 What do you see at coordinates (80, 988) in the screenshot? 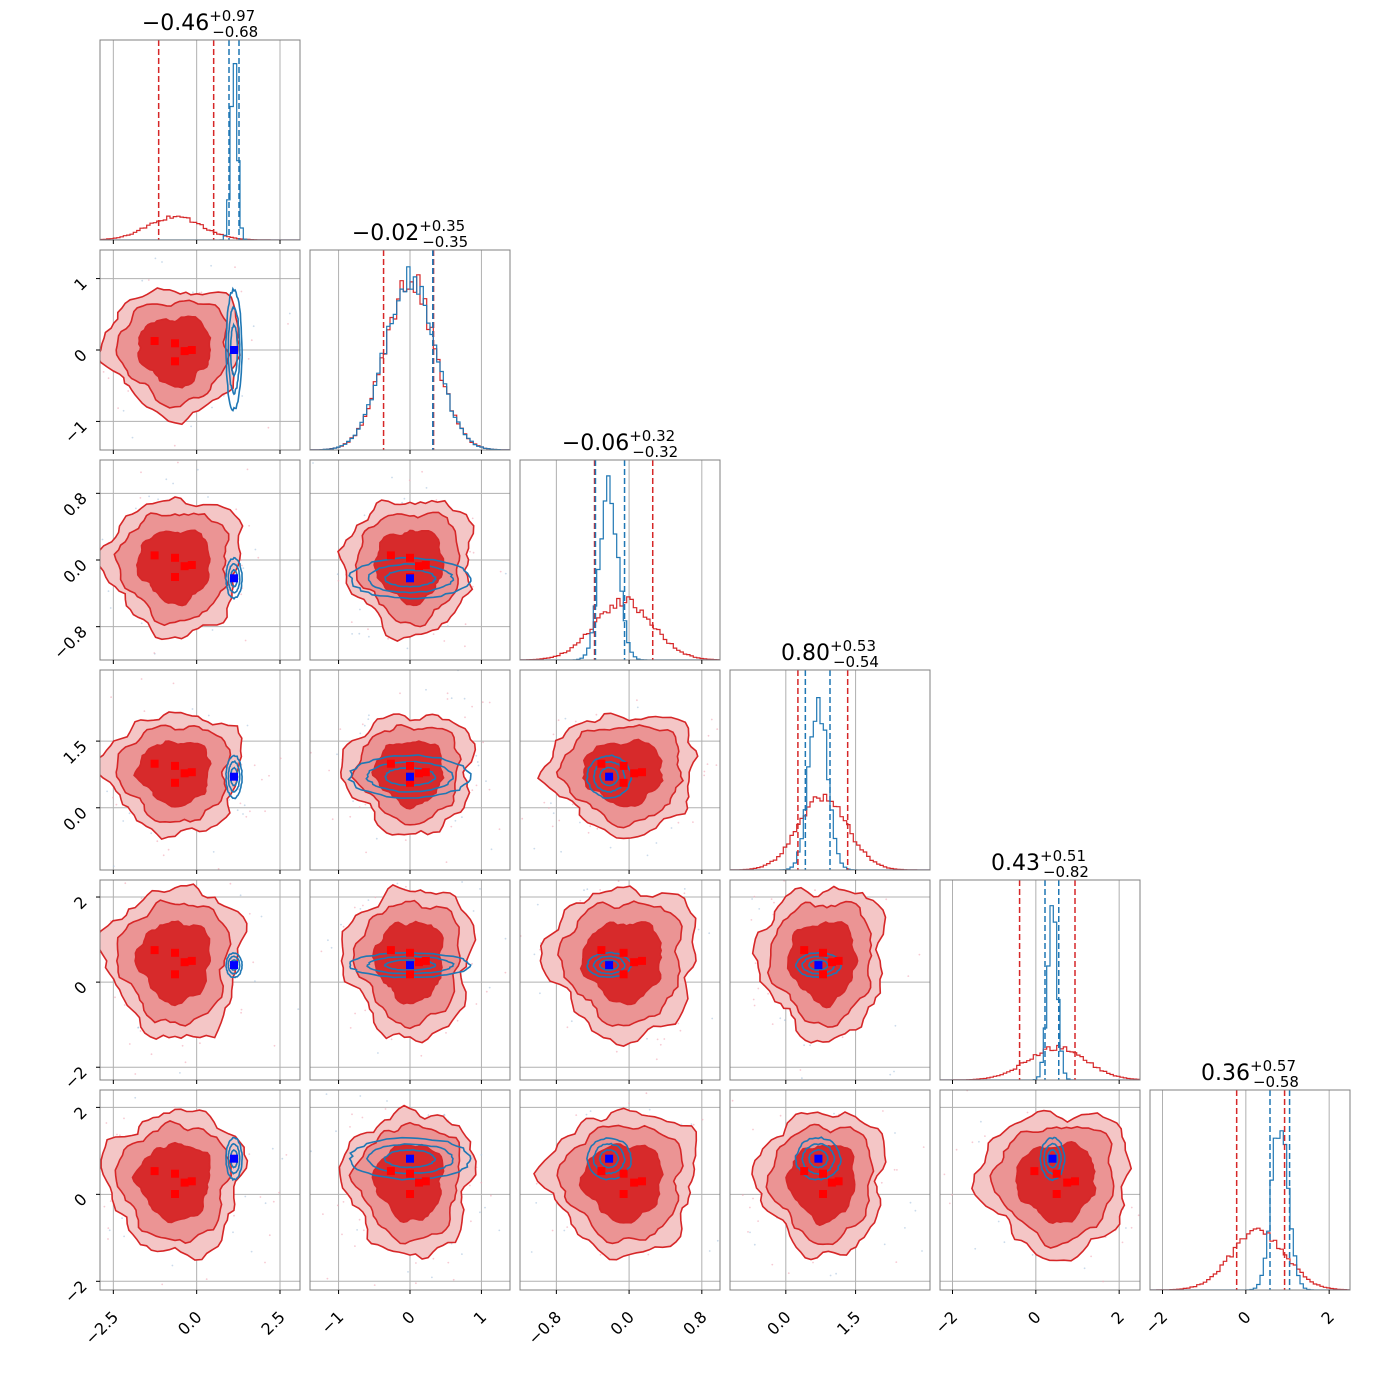
I see `y-tick-label: 0` at bounding box center [80, 988].